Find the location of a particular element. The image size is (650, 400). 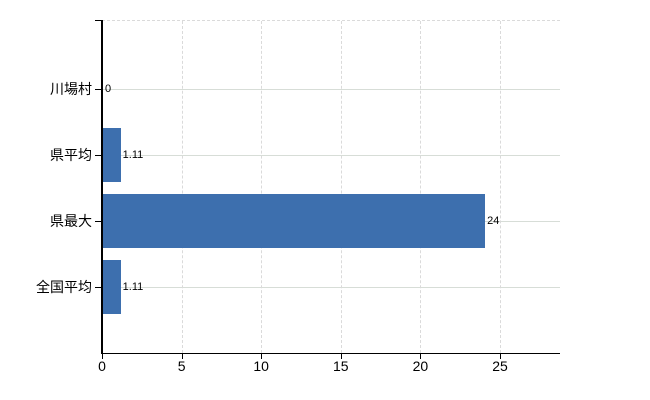

category-label: 全国平均 is located at coordinates (64, 287).